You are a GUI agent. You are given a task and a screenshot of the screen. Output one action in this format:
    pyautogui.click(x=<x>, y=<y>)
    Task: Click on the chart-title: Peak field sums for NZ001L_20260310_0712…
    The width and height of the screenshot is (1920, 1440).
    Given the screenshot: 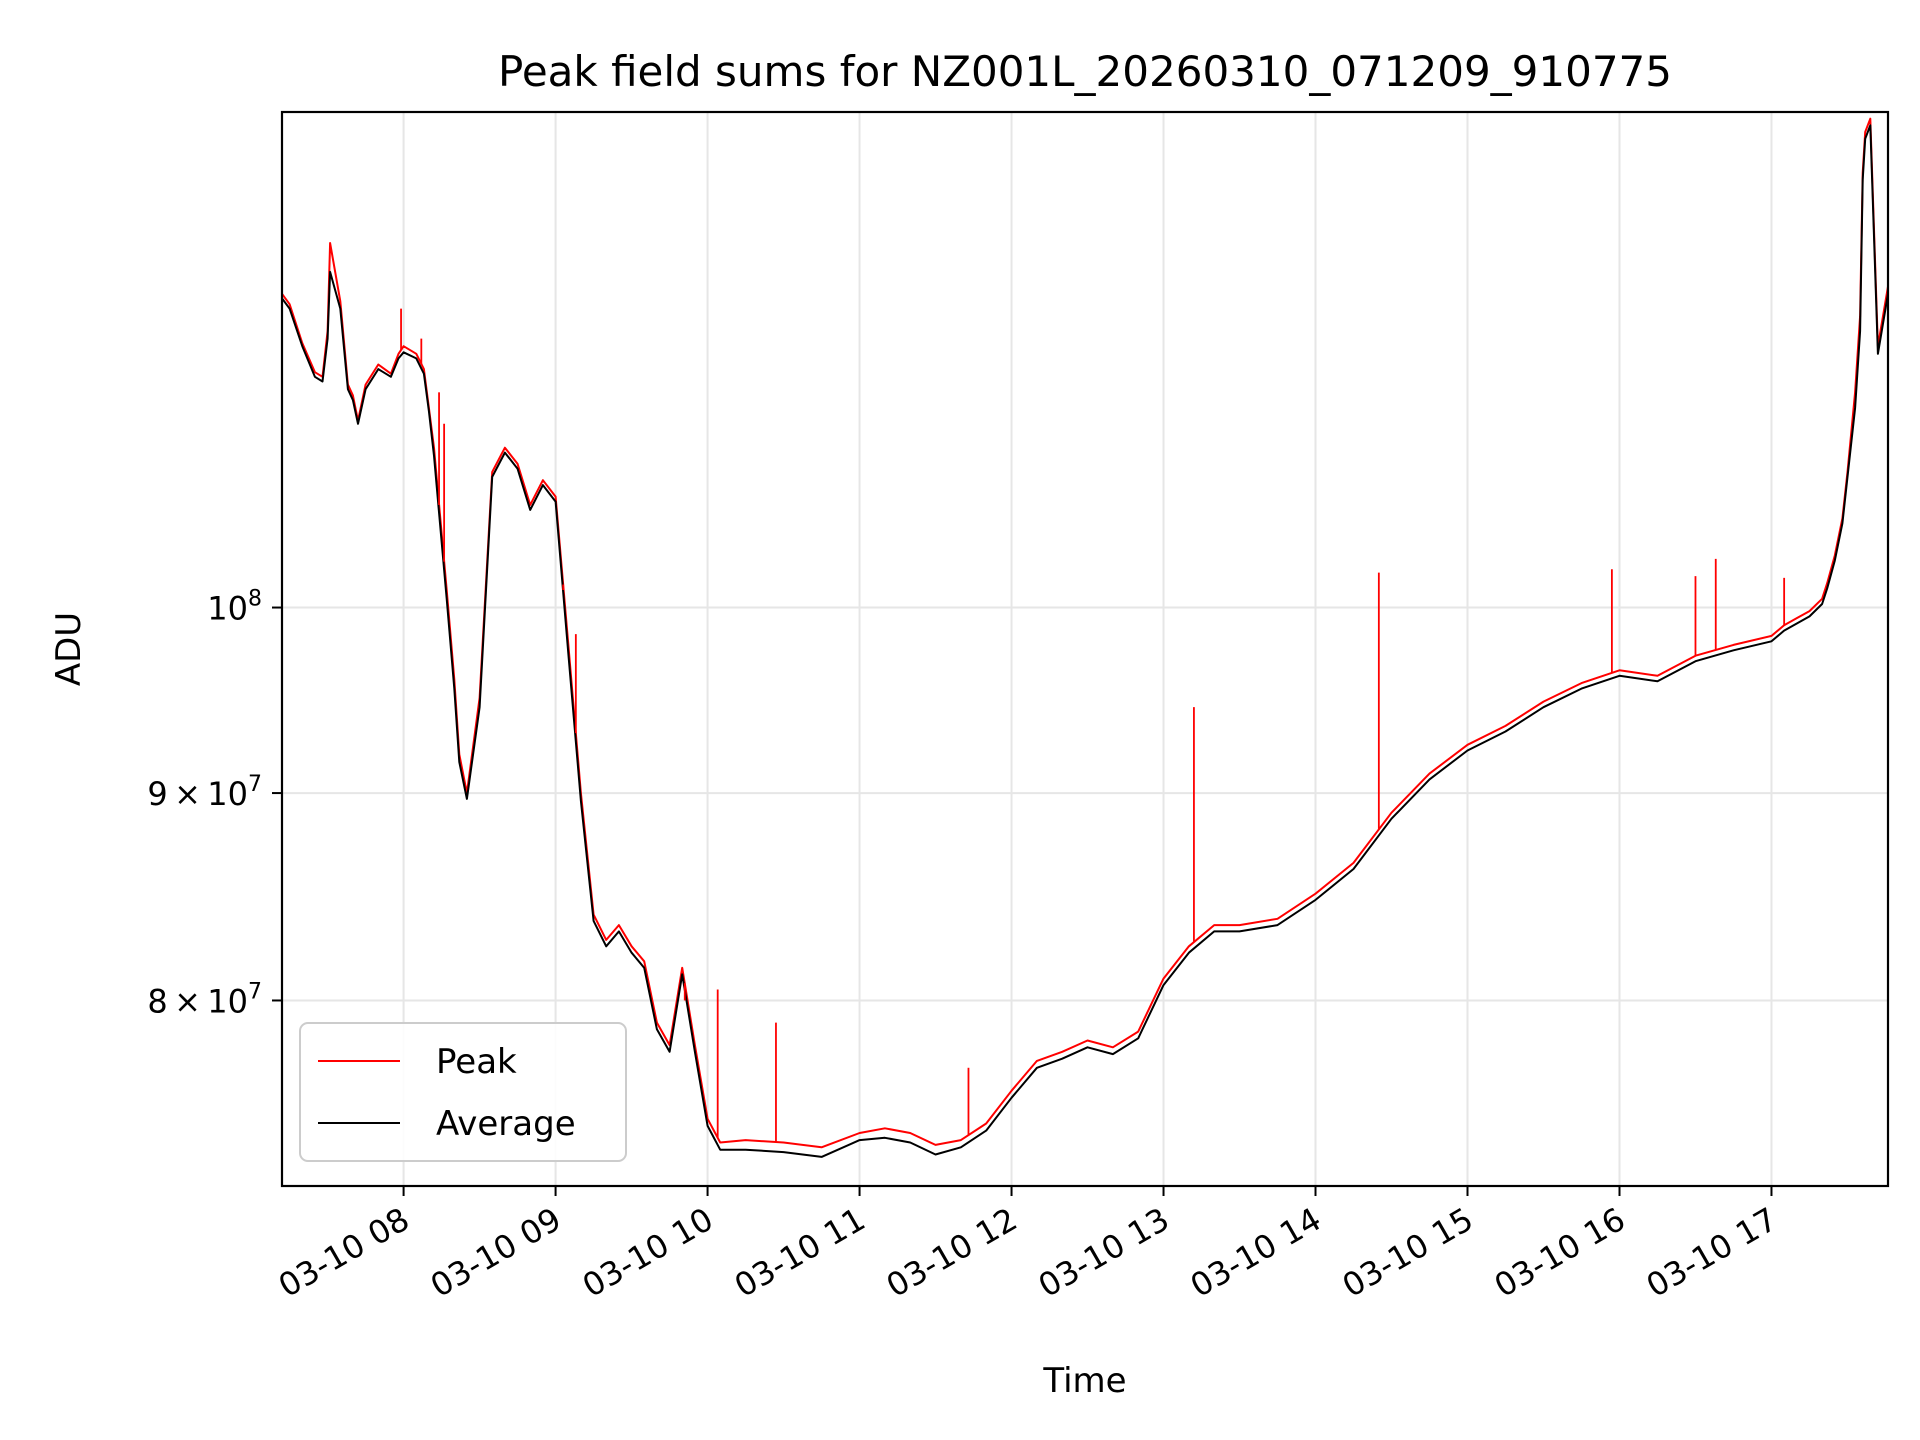 What is the action you would take?
    pyautogui.click(x=1085, y=71)
    